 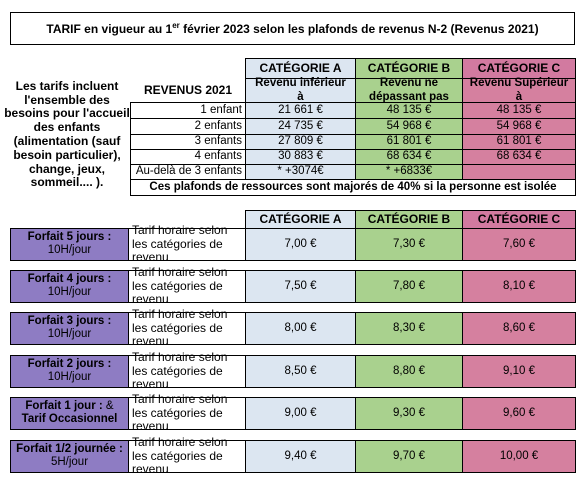 I want to click on rate-value: 9,60 €, so click(x=519, y=413).